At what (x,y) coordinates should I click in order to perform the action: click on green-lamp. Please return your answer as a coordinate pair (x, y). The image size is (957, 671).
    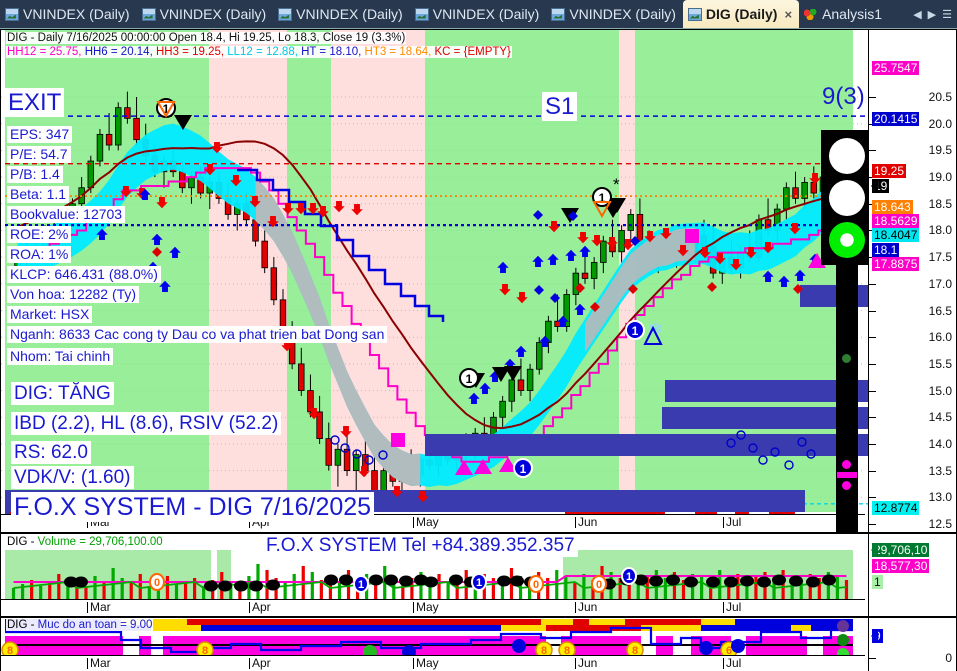
    Looking at the image, I should click on (847, 240).